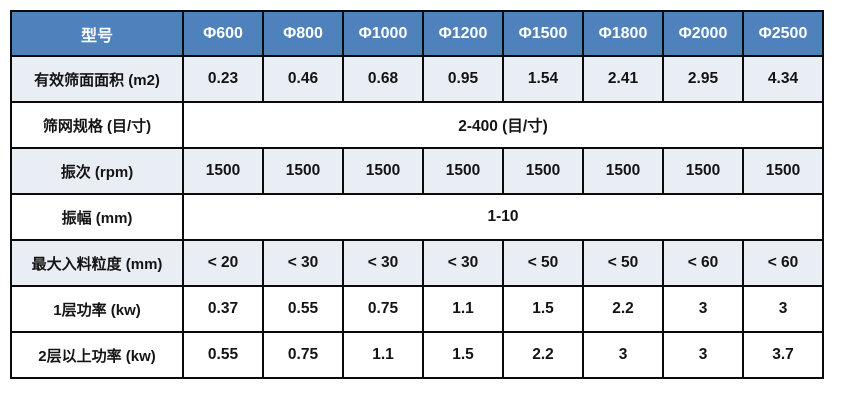  Describe the element at coordinates (543, 79) in the screenshot. I see `spec-cell: 1.54` at that location.